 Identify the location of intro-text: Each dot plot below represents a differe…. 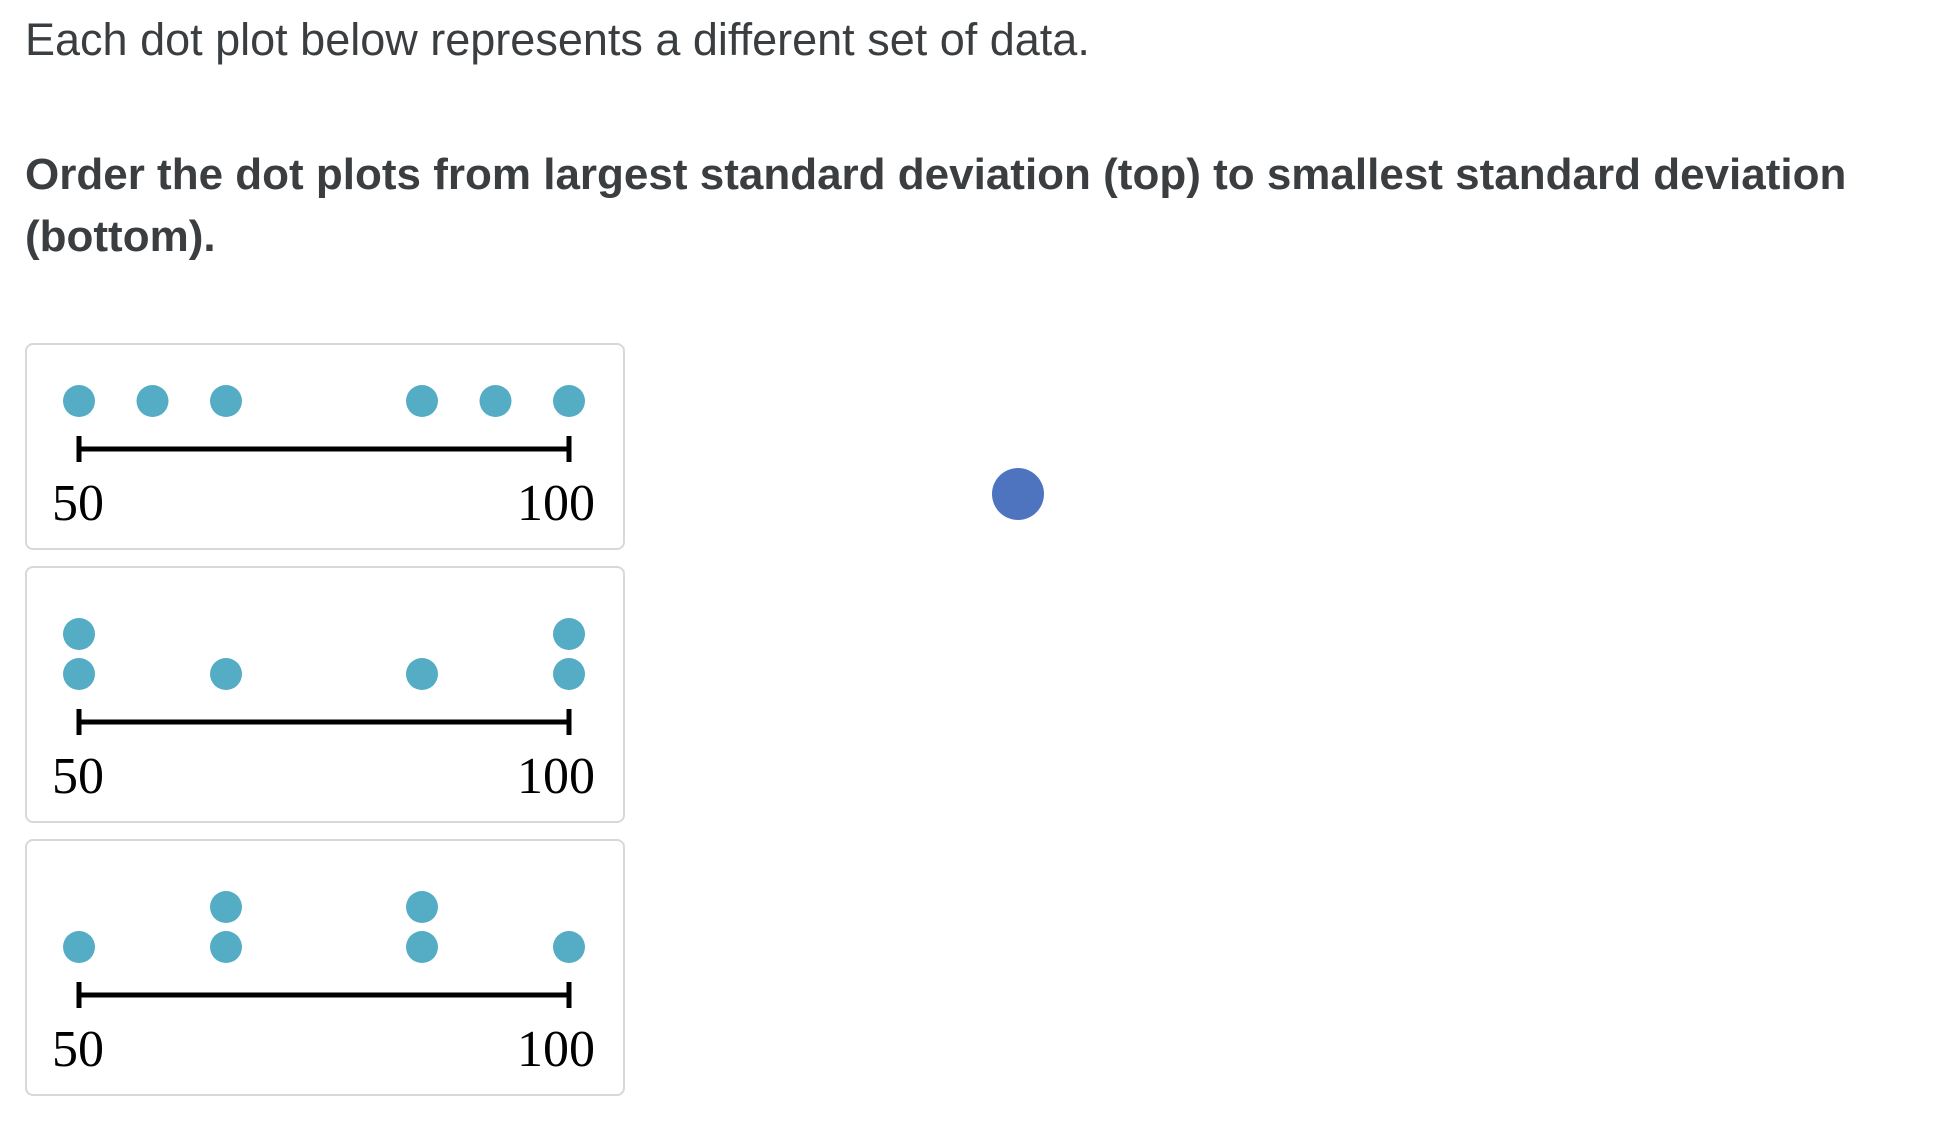
(557, 39).